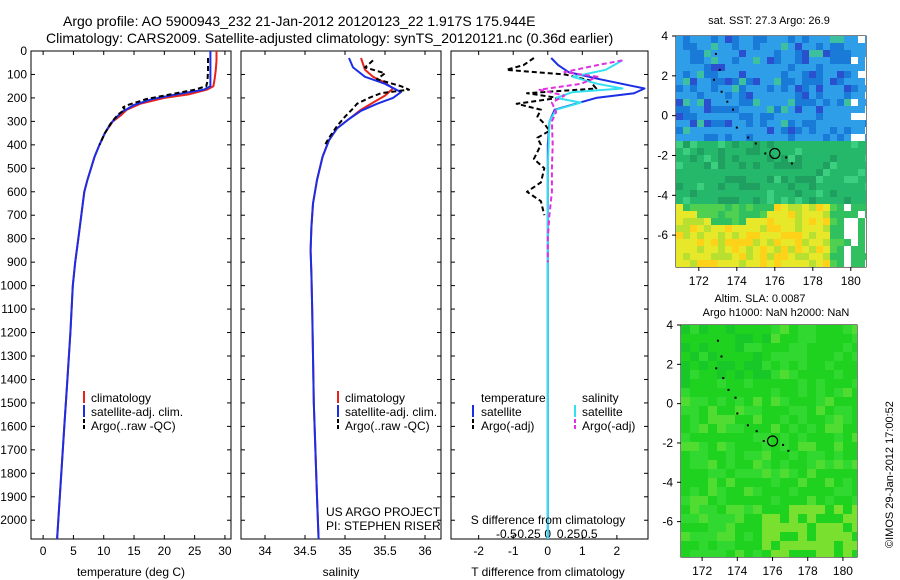 Image resolution: width=900 pixels, height=580 pixels. I want to click on y-tick-label: 0, so click(664, 116).